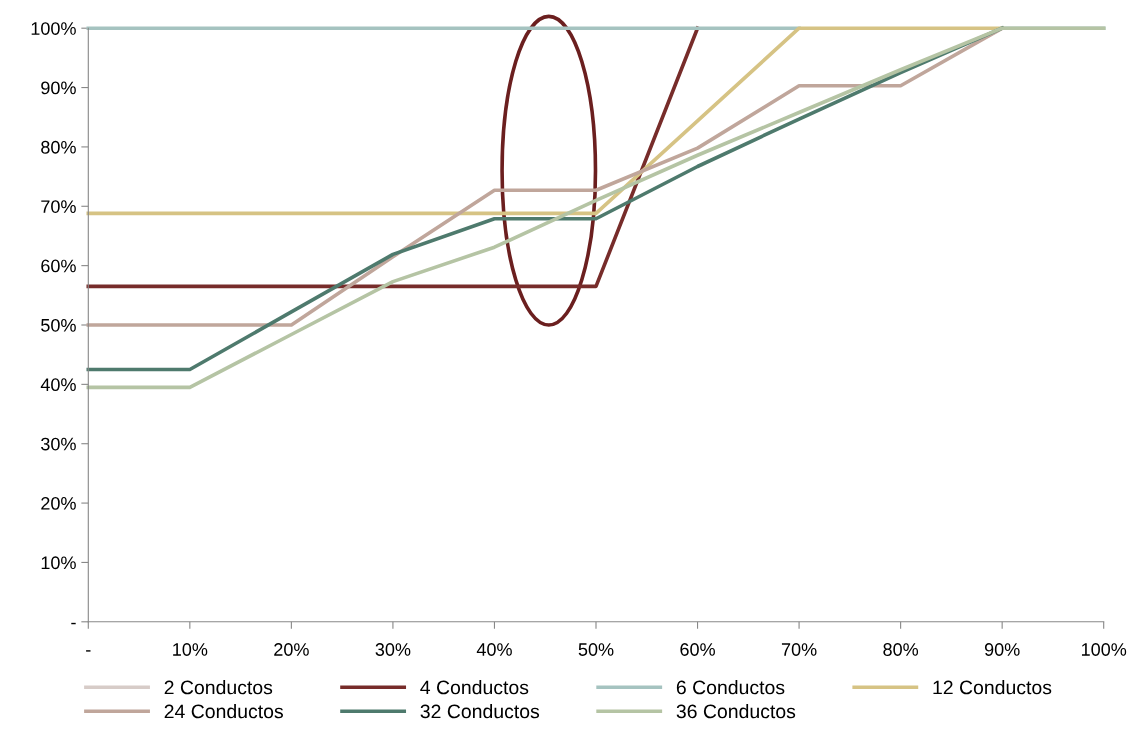 Image resolution: width=1132 pixels, height=742 pixels. I want to click on x-tick-label: 40%, so click(494, 649).